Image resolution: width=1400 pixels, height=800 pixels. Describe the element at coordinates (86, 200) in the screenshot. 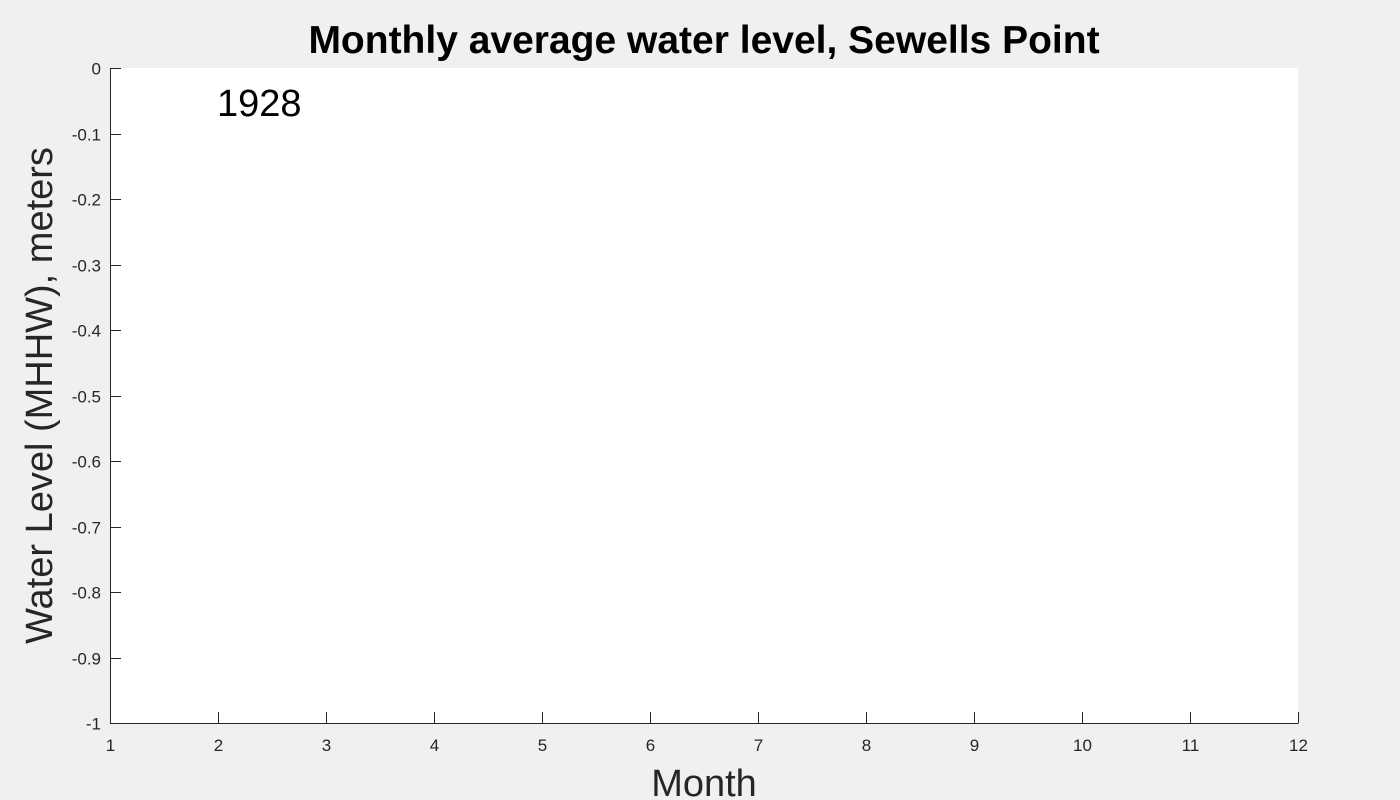

I see `y-tick-label: -0.2` at that location.